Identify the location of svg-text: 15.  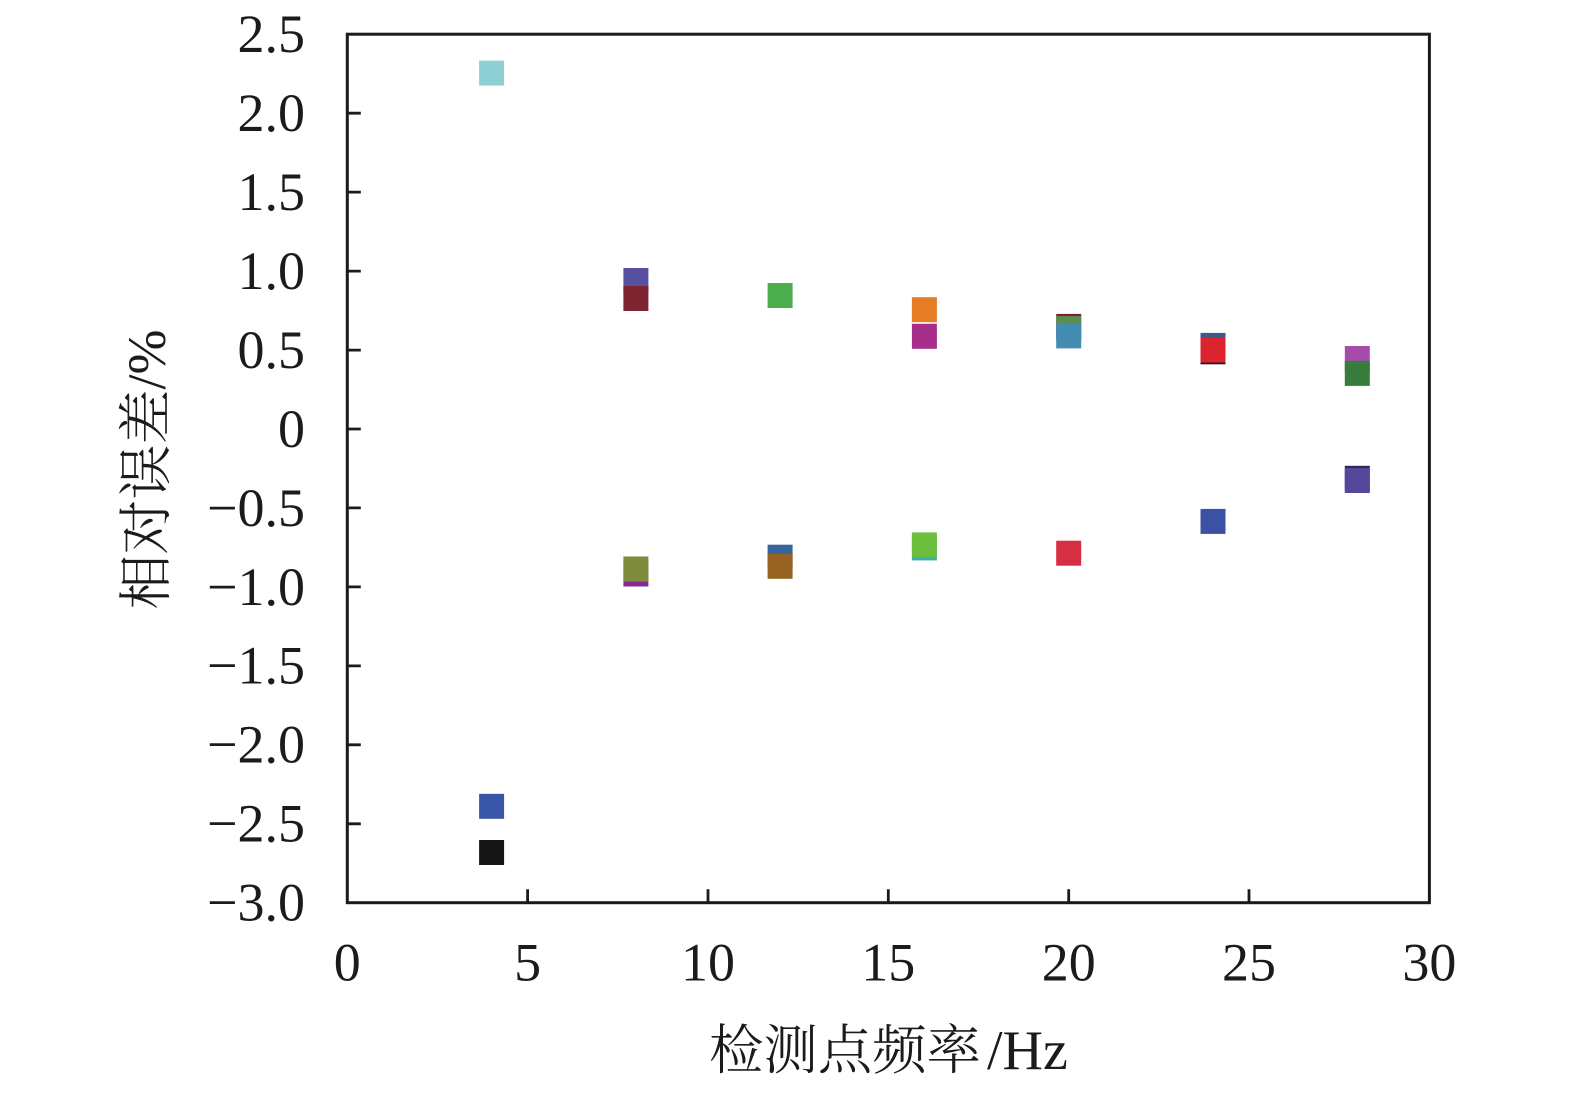
(888, 963).